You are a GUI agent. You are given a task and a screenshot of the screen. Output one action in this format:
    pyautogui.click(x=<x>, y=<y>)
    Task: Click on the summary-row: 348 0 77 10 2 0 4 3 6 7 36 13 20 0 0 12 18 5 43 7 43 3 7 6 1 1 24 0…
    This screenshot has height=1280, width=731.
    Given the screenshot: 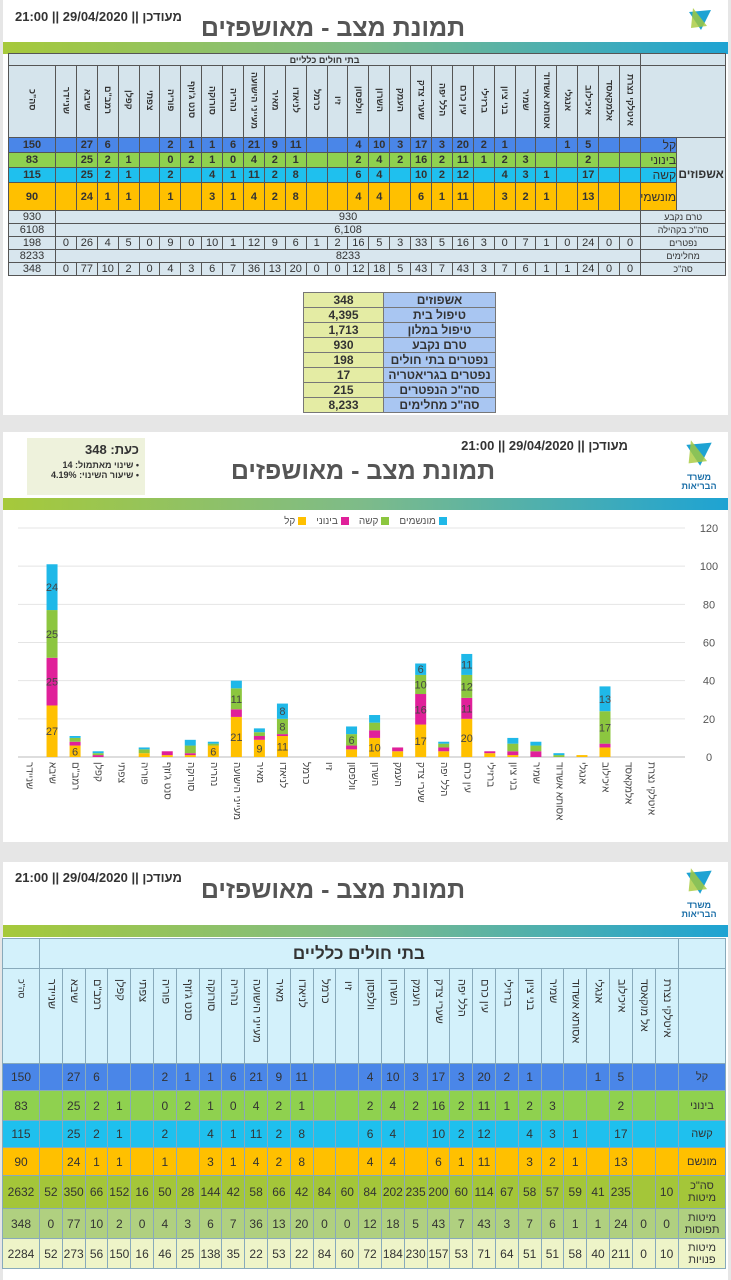 What is the action you would take?
    pyautogui.click(x=367, y=269)
    